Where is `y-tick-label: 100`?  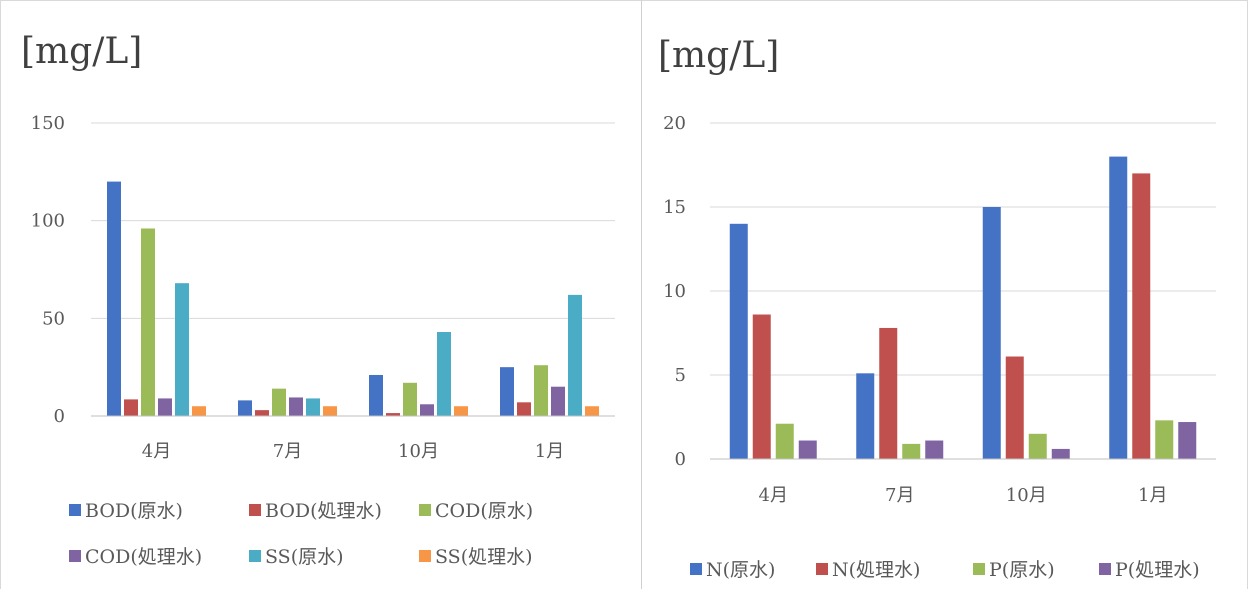 y-tick-label: 100 is located at coordinates (48, 221).